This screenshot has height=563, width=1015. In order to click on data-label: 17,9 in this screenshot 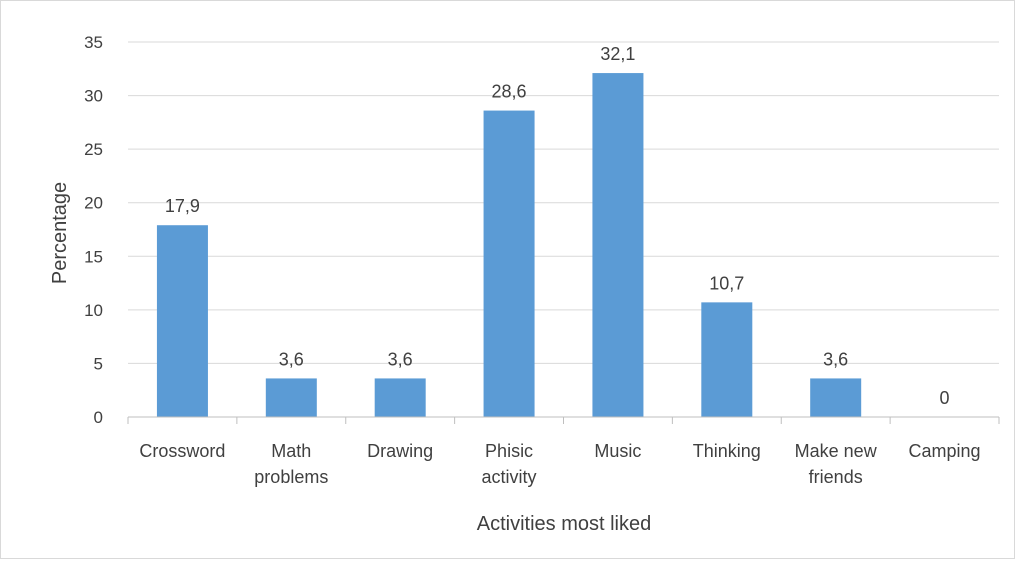, I will do `click(182, 206)`.